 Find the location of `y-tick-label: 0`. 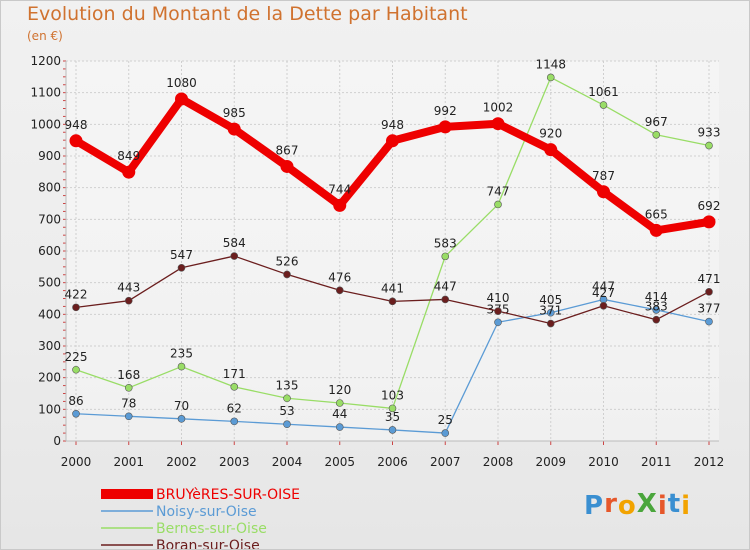

y-tick-label: 0 is located at coordinates (57, 441).